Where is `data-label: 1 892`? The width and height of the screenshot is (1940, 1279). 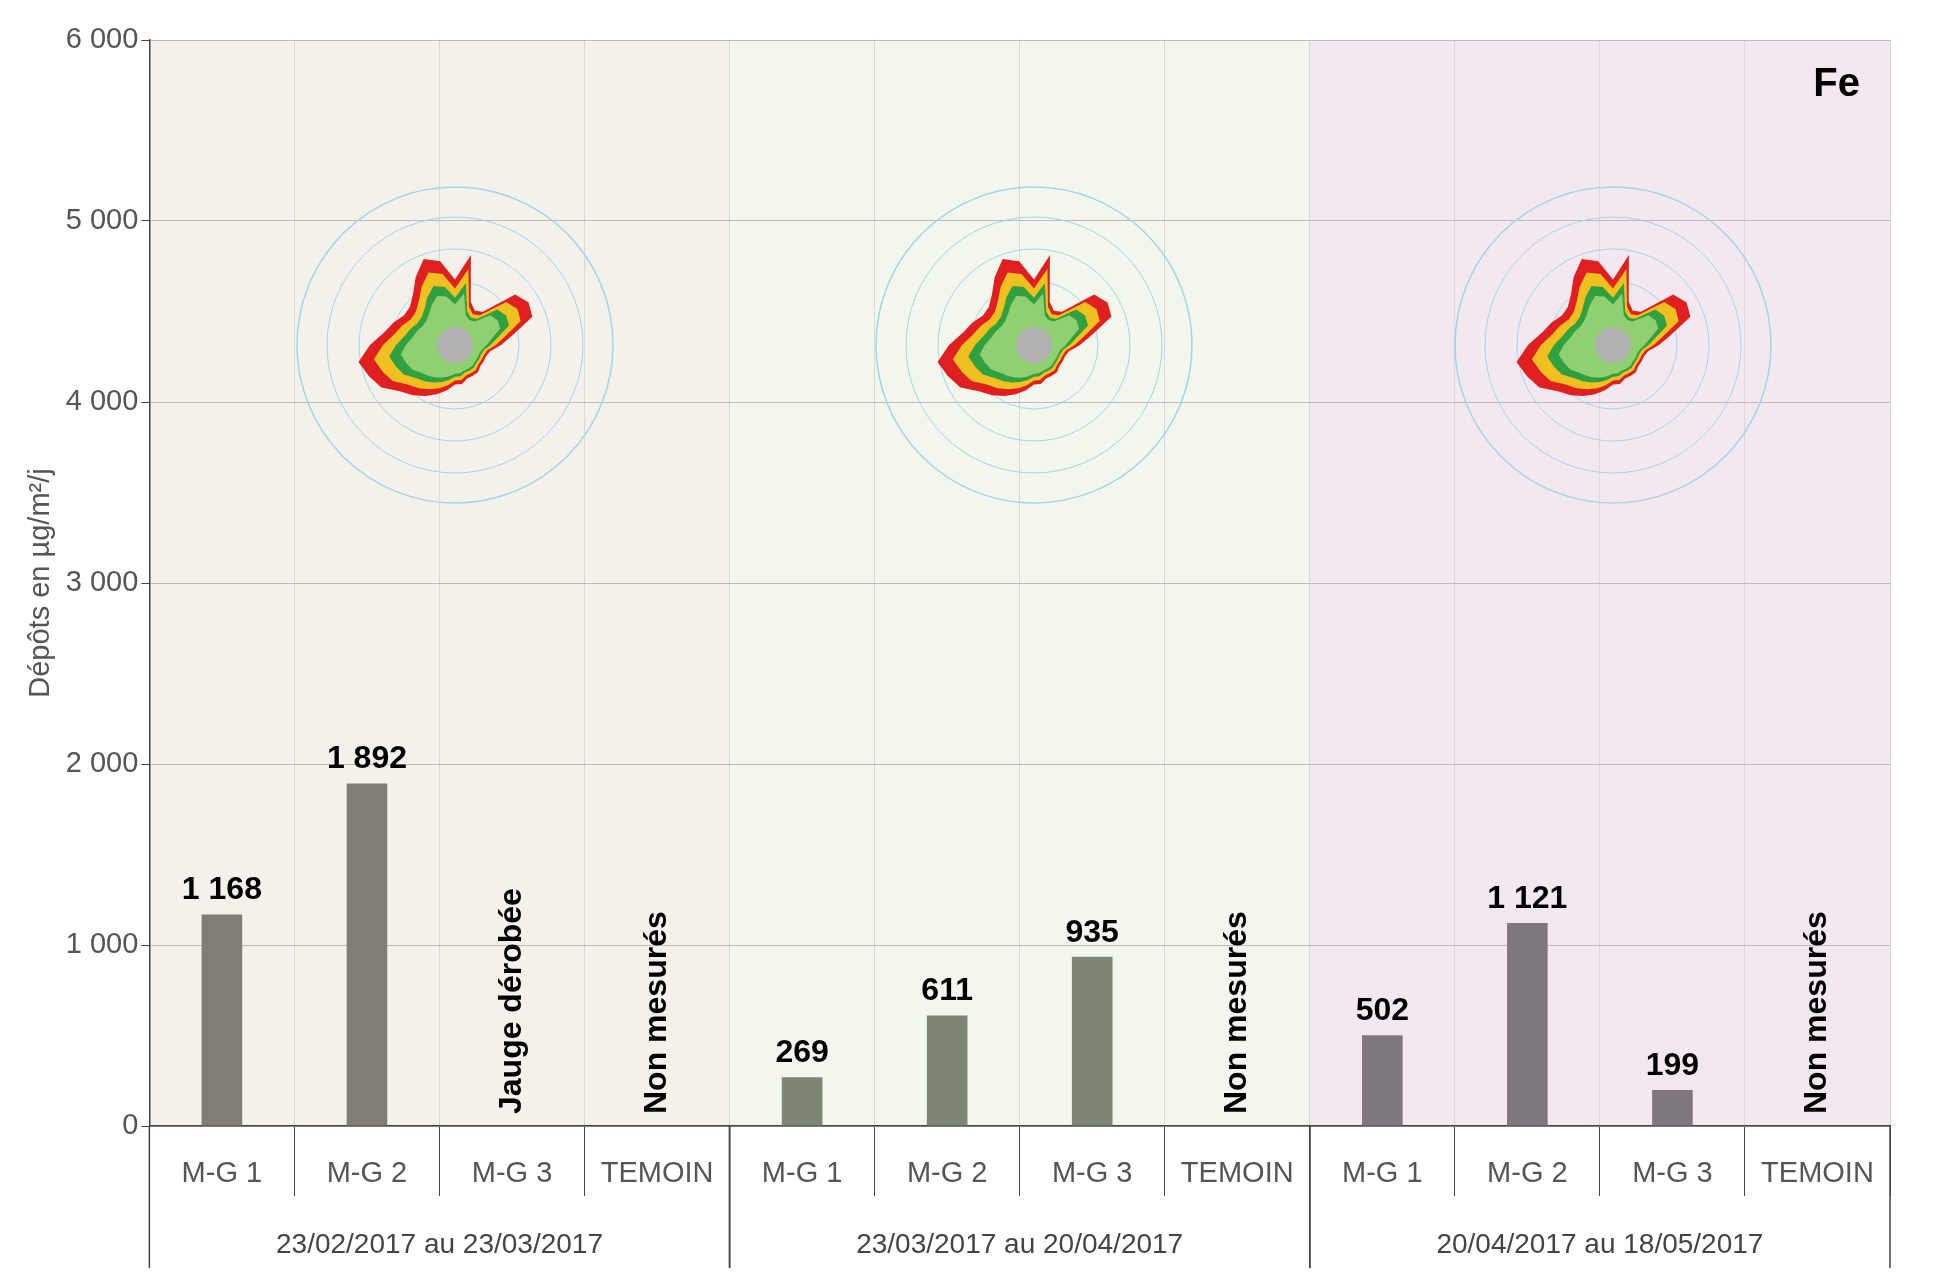 data-label: 1 892 is located at coordinates (366, 757).